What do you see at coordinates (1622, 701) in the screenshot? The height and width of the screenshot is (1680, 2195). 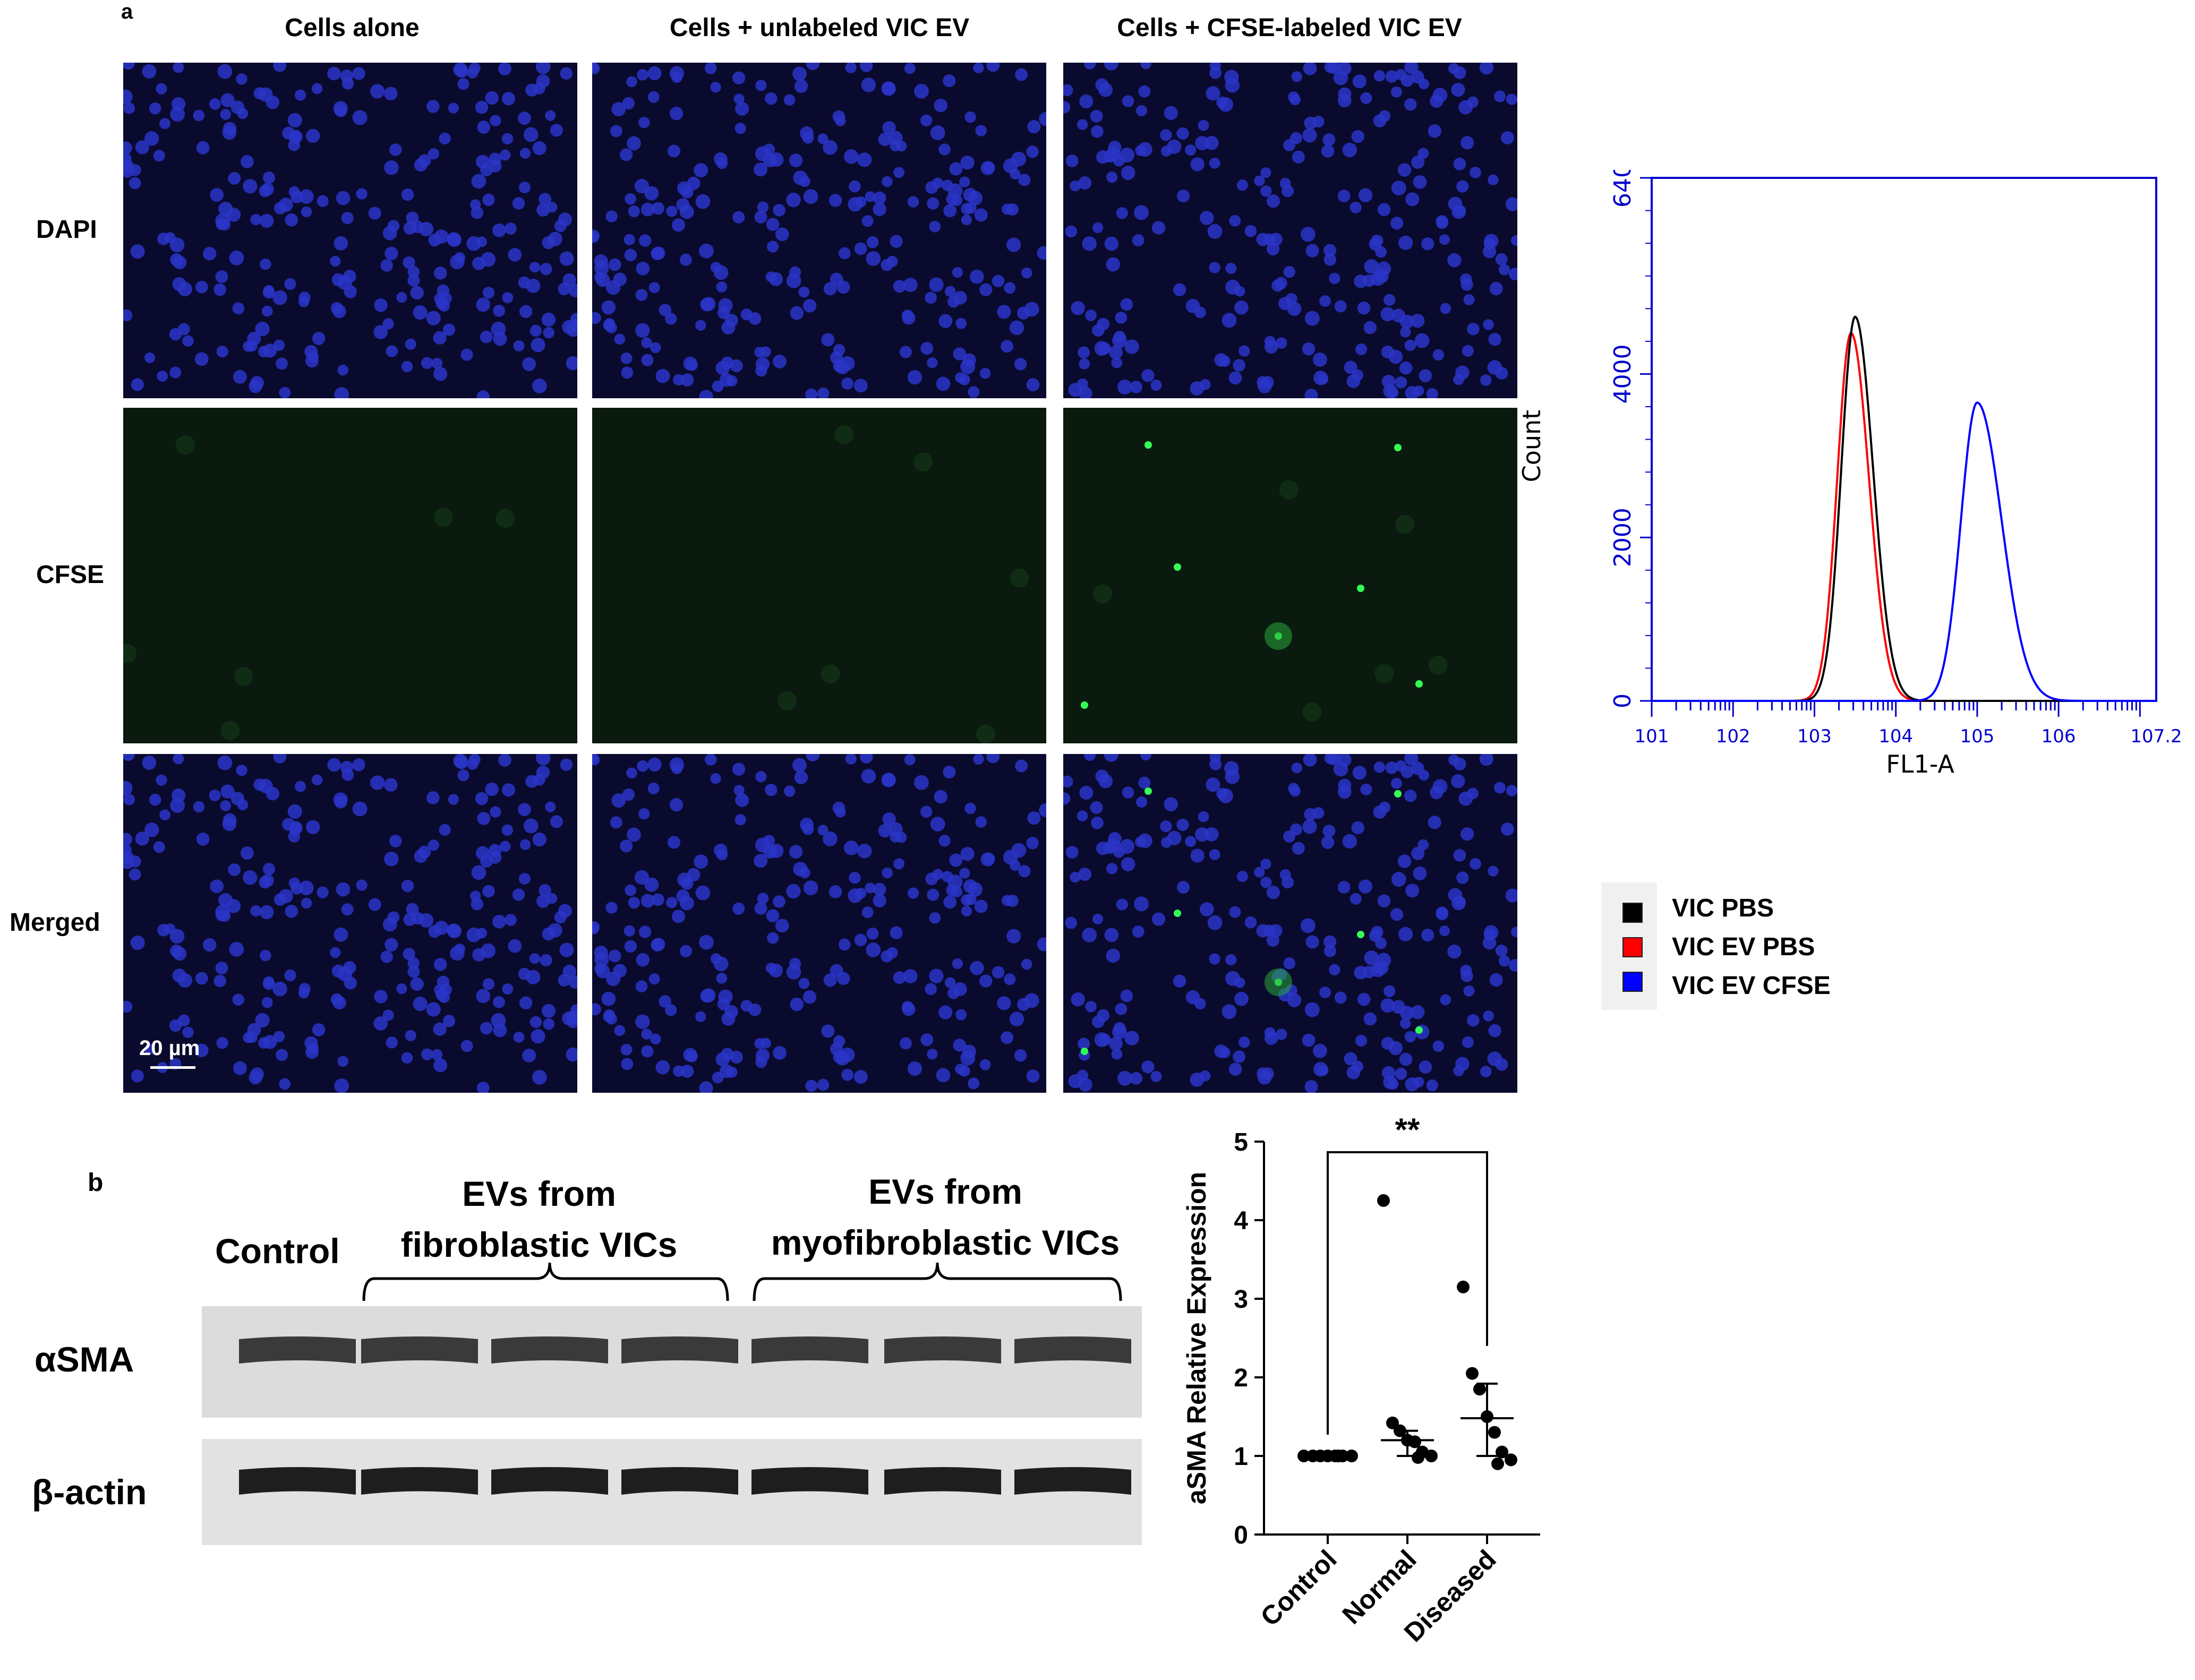 I see `flow-ytick: 0` at bounding box center [1622, 701].